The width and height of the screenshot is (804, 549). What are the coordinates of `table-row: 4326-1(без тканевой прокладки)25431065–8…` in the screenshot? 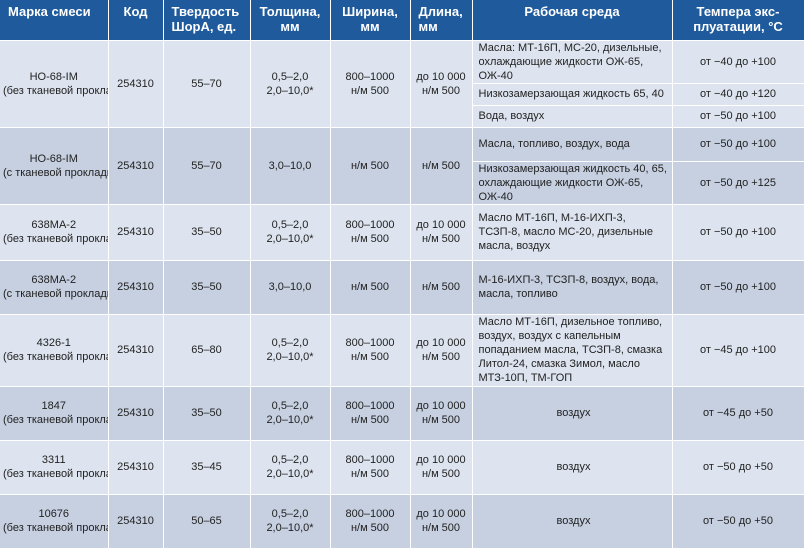 It's located at (402, 350).